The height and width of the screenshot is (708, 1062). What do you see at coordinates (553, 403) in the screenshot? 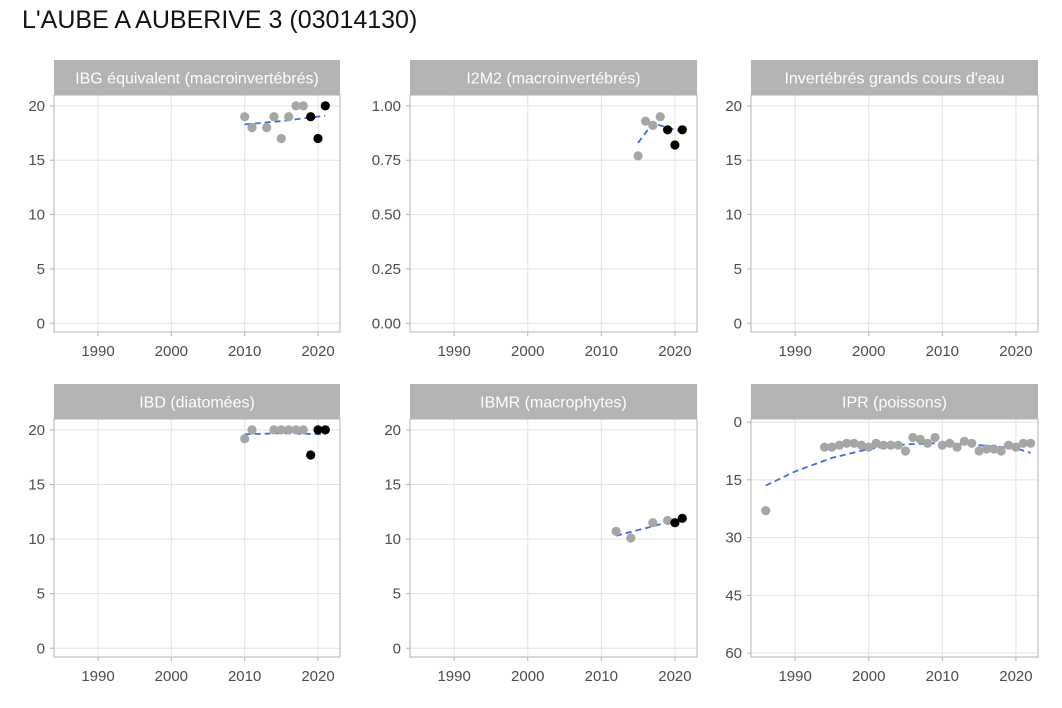
I see `facet-strip-label: IBMR (macrophytes)` at bounding box center [553, 403].